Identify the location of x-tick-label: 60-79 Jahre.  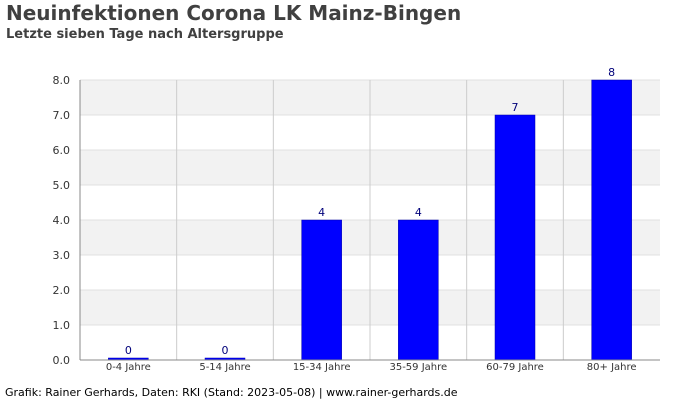
(515, 367).